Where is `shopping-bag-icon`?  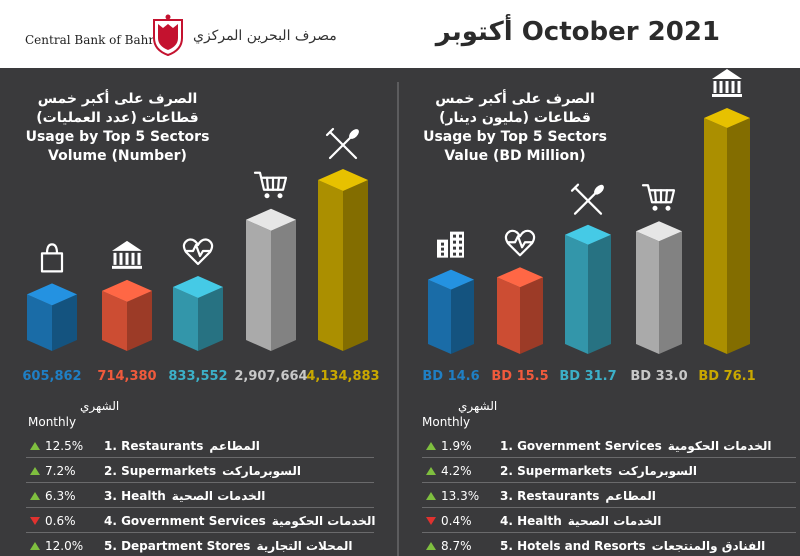 shopping-bag-icon is located at coordinates (52, 258).